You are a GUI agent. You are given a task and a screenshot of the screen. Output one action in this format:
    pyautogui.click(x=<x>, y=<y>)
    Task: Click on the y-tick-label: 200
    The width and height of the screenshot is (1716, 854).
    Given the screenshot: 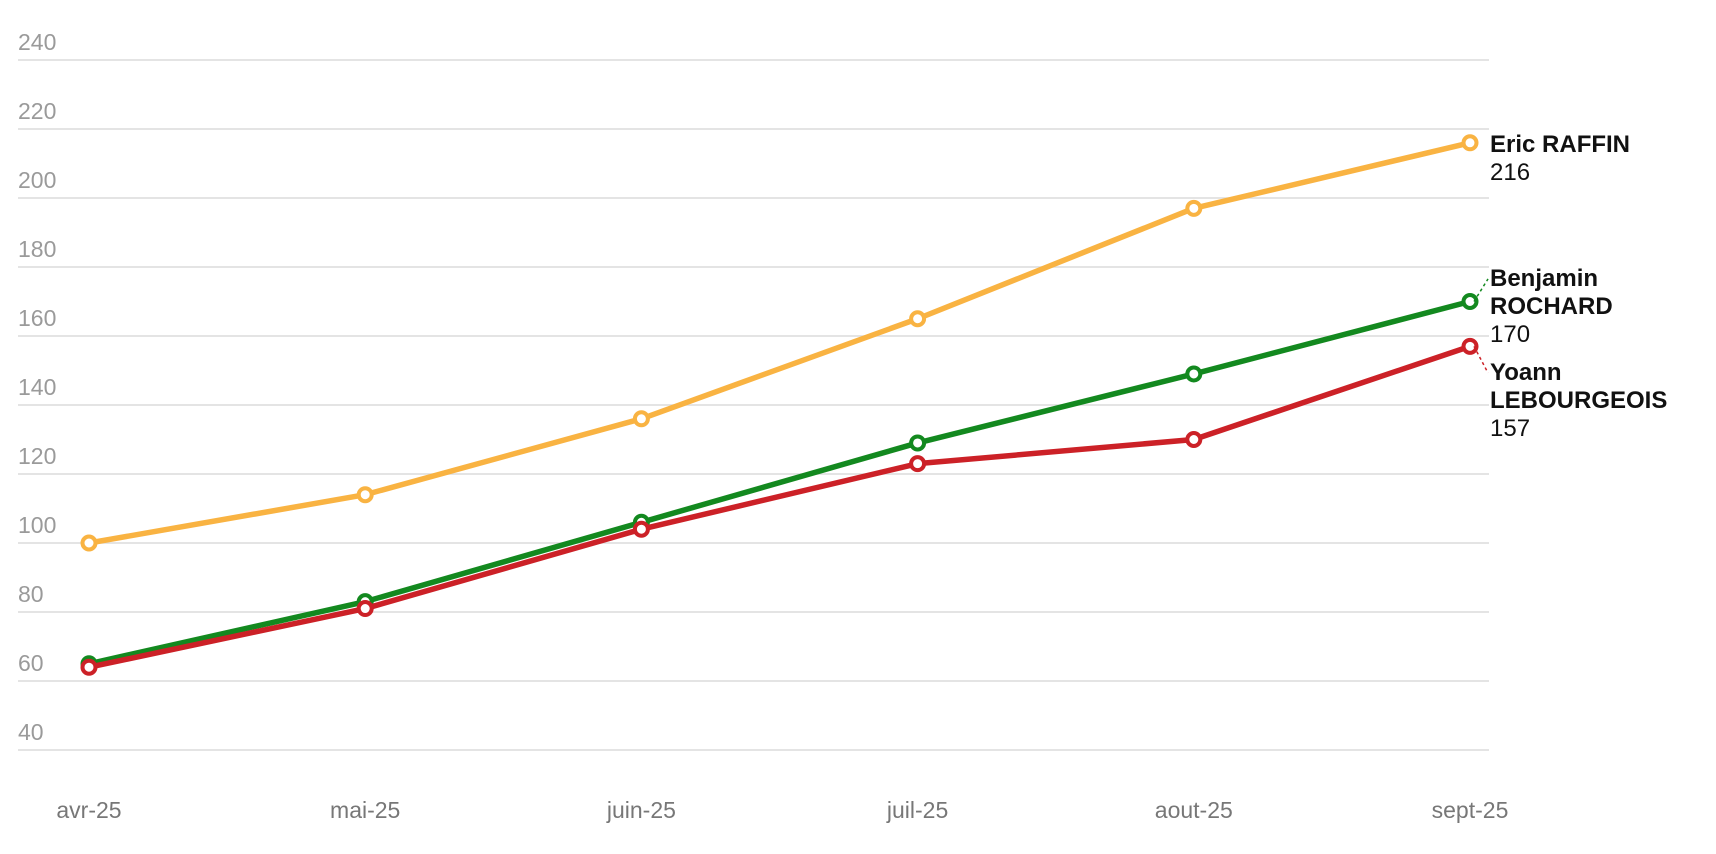 What is the action you would take?
    pyautogui.click(x=37, y=180)
    